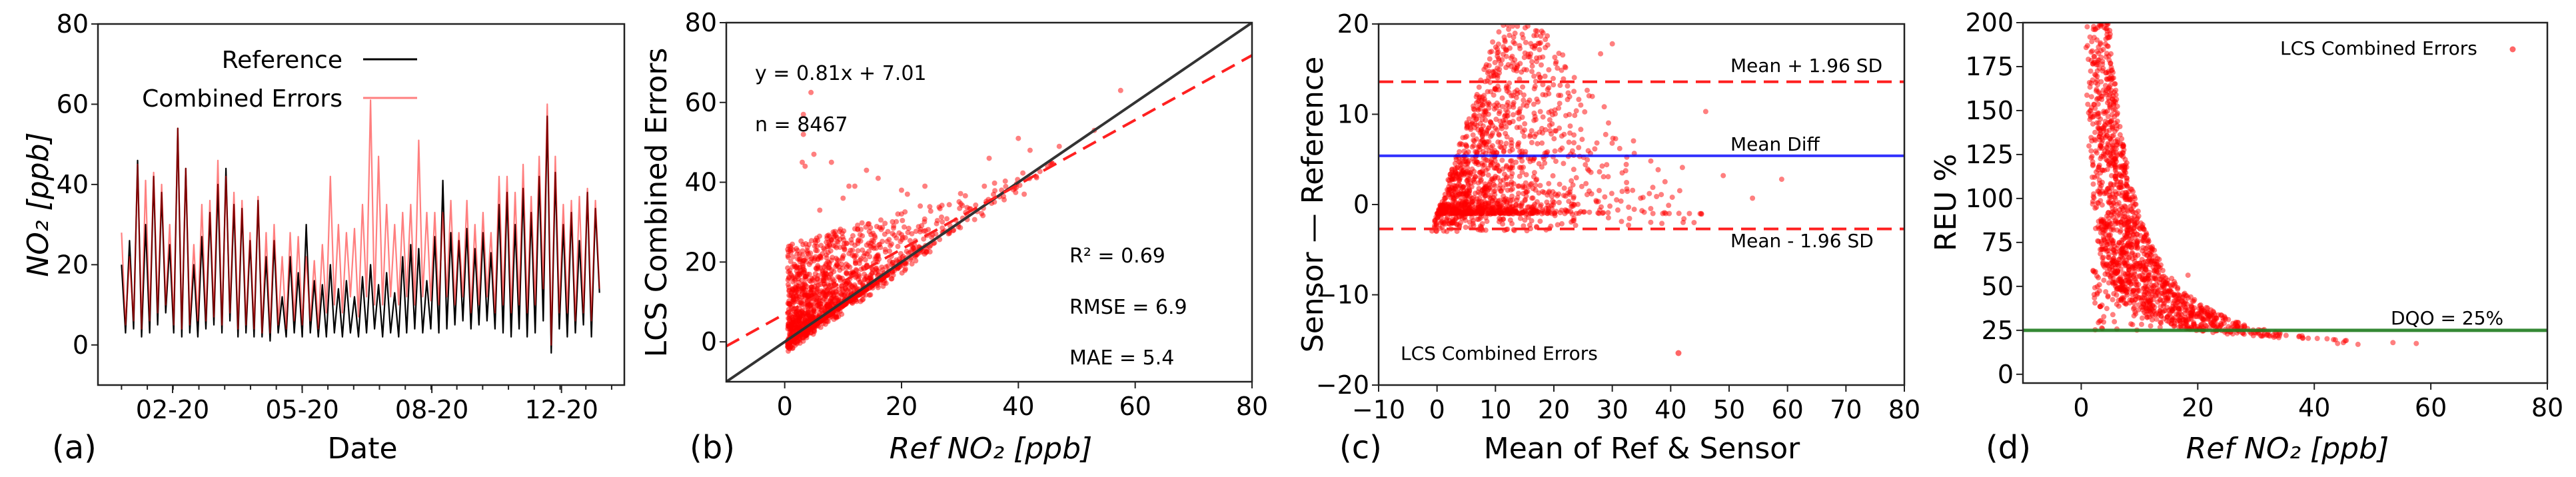  What do you see at coordinates (657, 203) in the screenshot?
I see `y-axis-label: LCS Combined Errors` at bounding box center [657, 203].